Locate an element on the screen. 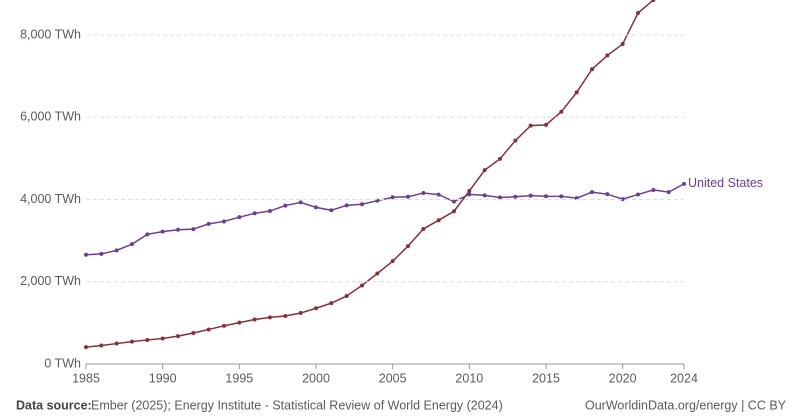 This screenshot has height=419, width=800. credit: OurWorldinData.org/energy | CC BY is located at coordinates (686, 405).